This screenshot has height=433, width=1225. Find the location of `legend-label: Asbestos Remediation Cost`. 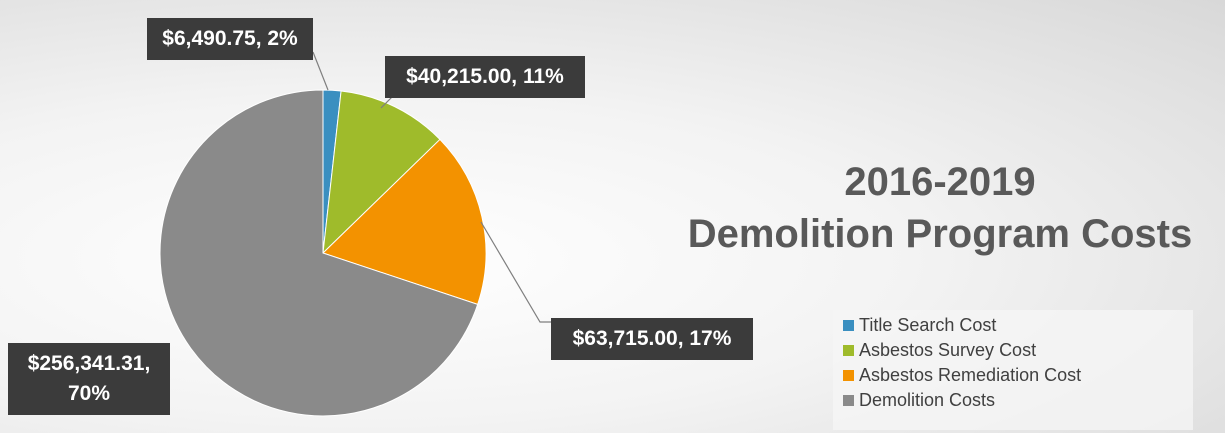

legend-label: Asbestos Remediation Cost is located at coordinates (970, 375).